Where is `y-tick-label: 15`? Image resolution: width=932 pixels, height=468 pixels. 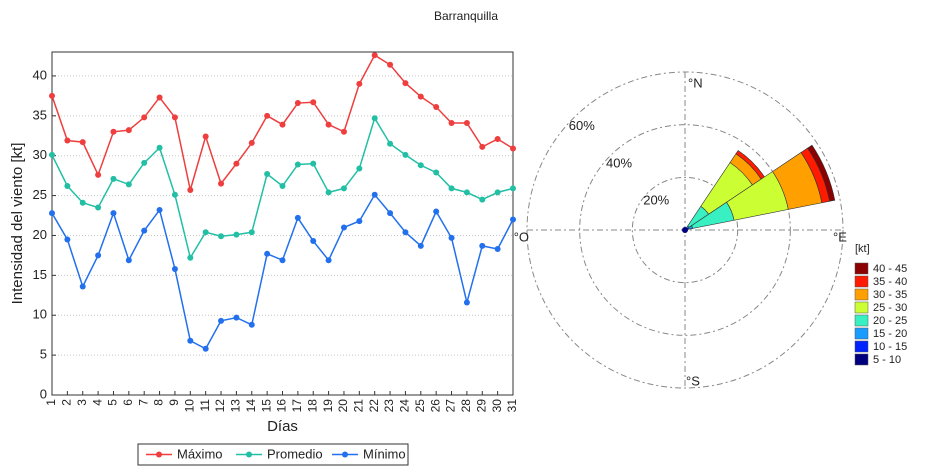
y-tick-label: 15 is located at coordinates (40, 274).